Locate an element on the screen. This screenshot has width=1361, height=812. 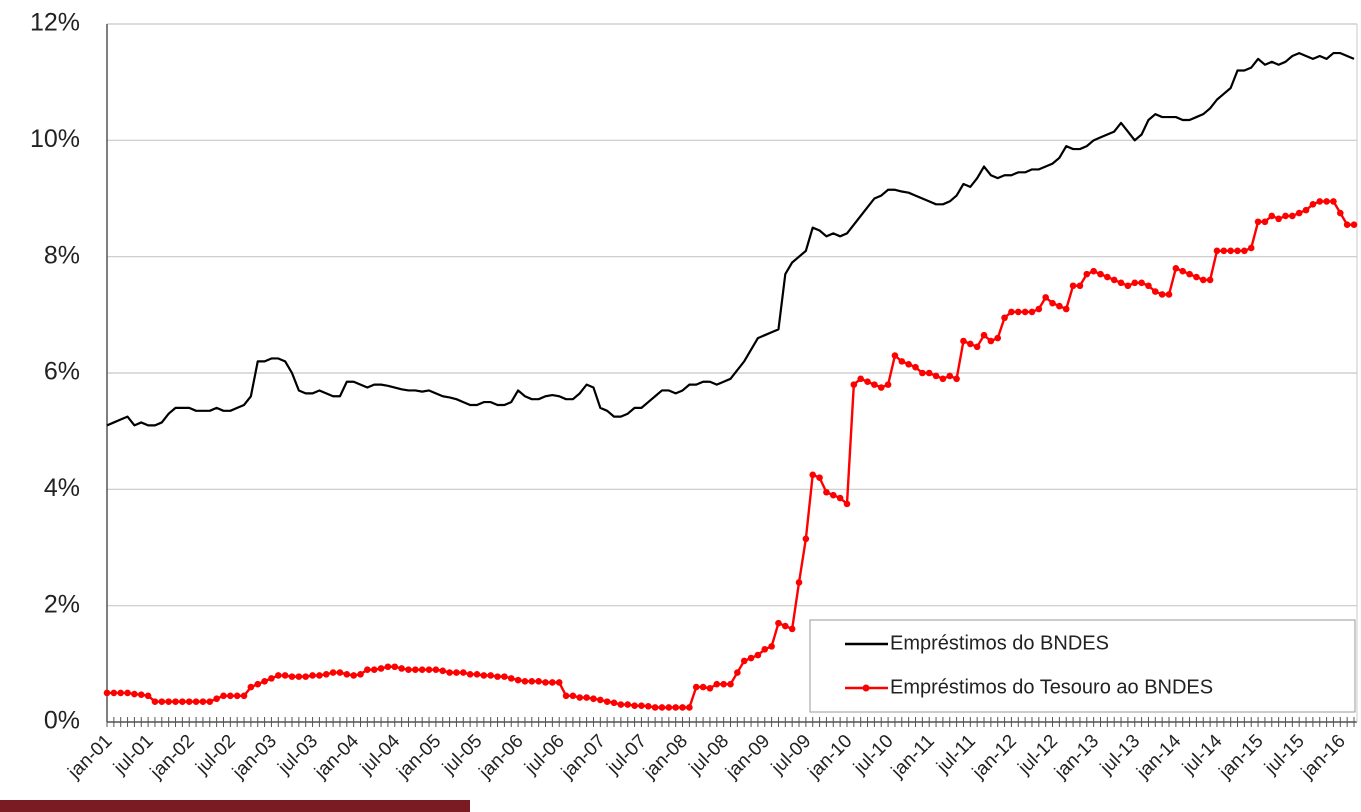
legend-marker is located at coordinates (866, 688).